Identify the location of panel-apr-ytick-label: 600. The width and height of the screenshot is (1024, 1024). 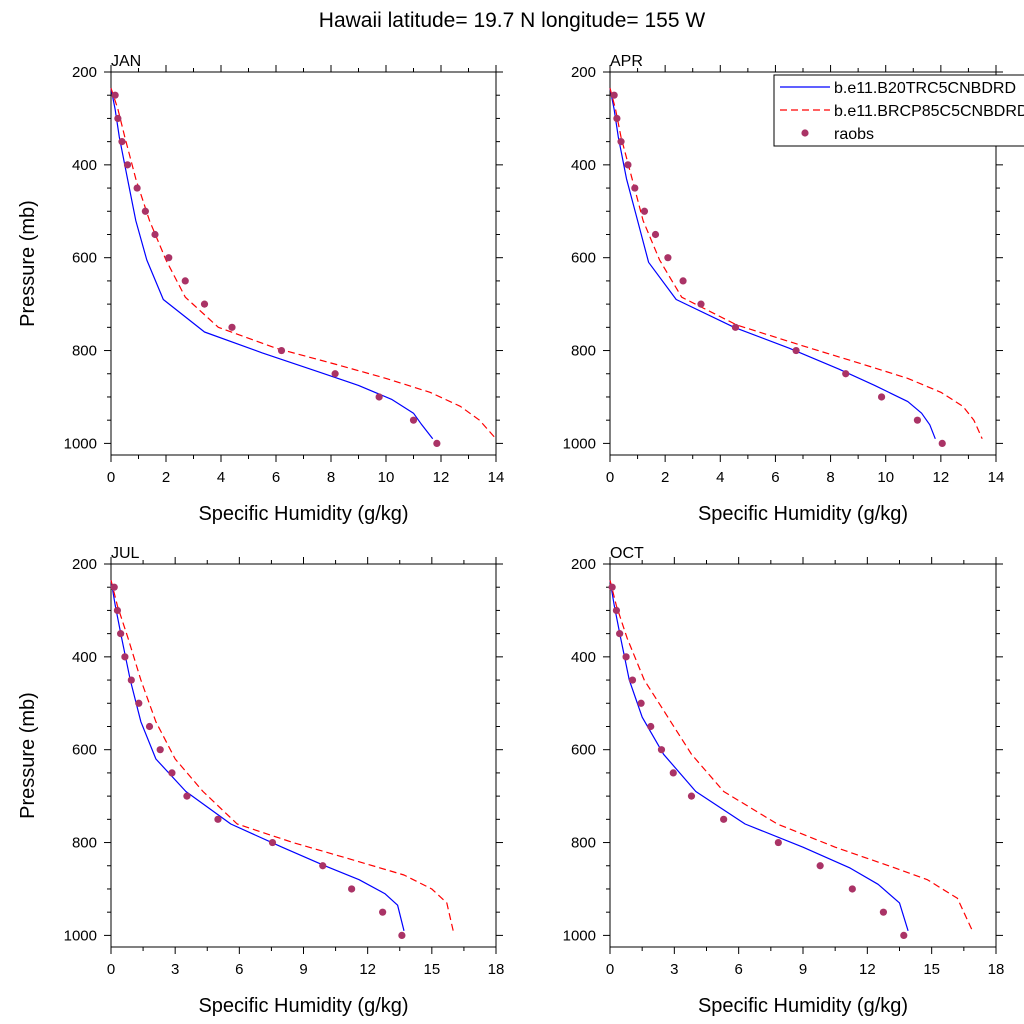
(583, 258).